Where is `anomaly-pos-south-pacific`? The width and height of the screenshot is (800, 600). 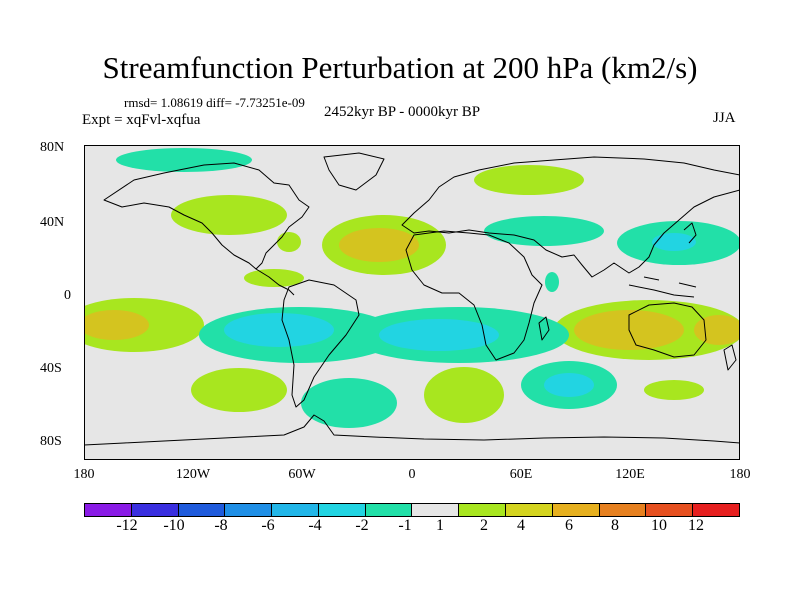
anomaly-pos-south-pacific is located at coordinates (239, 390).